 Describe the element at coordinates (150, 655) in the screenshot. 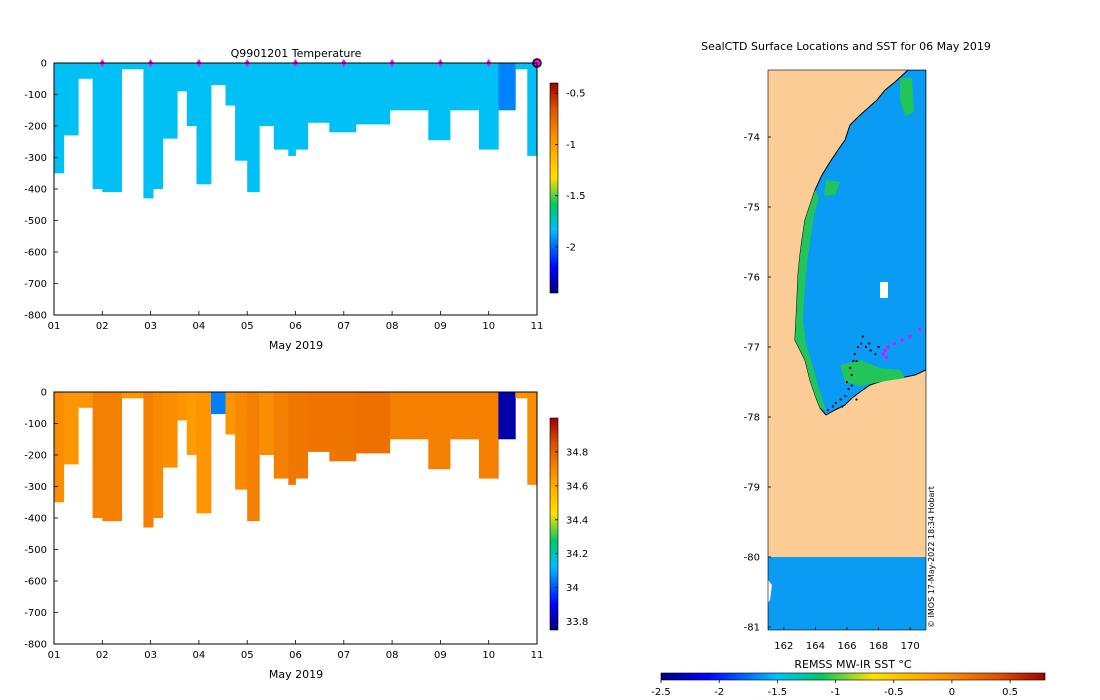

I see `x-tick-label: 03` at that location.